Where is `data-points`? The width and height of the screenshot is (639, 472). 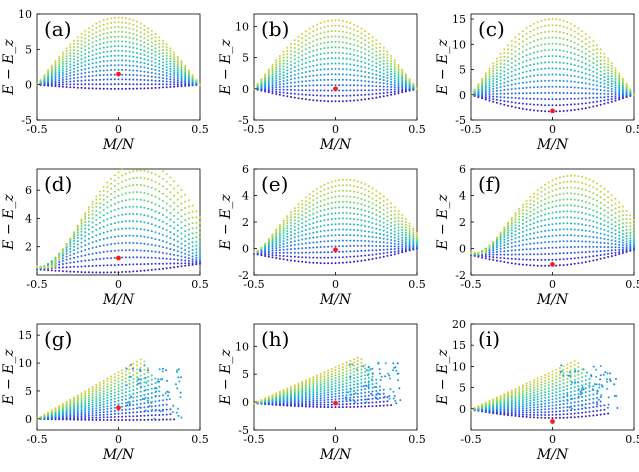 data-points is located at coordinates (118, 221).